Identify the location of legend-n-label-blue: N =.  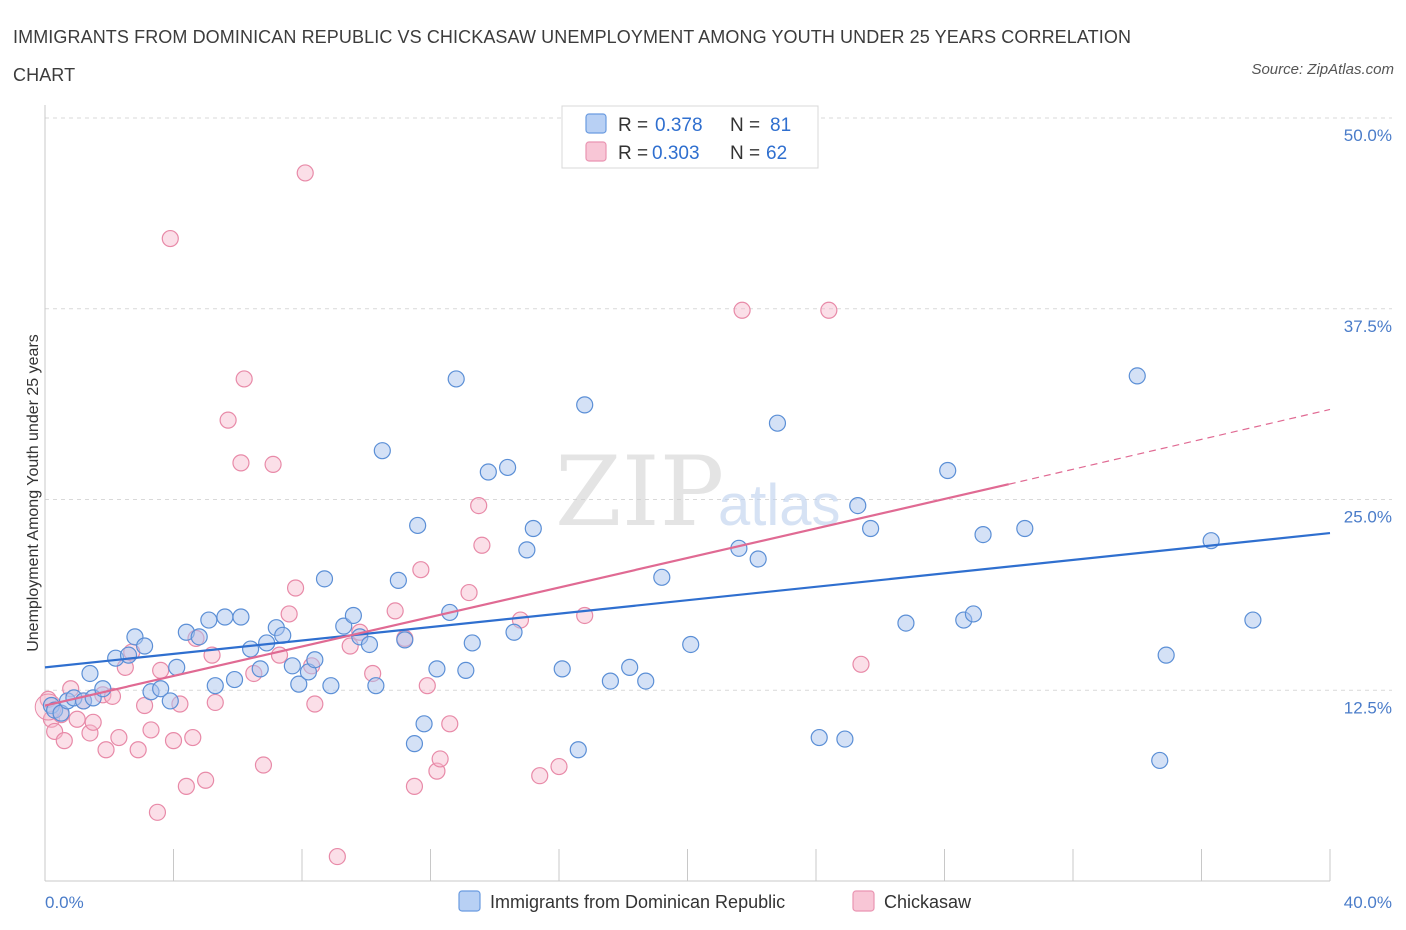
(745, 125).